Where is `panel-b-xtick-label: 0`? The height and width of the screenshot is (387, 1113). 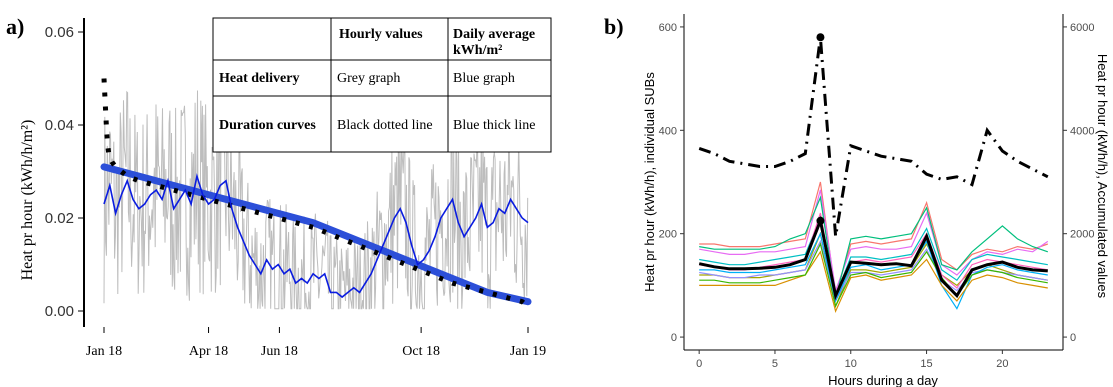 panel-b-xtick-label: 0 is located at coordinates (699, 364).